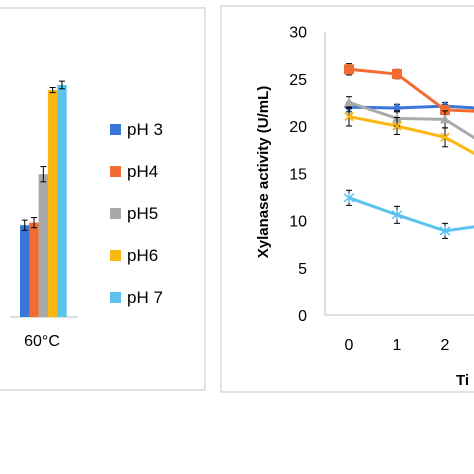  What do you see at coordinates (263, 172) in the screenshot?
I see `y-axis-title: Xylanase activity (U/mL)` at bounding box center [263, 172].